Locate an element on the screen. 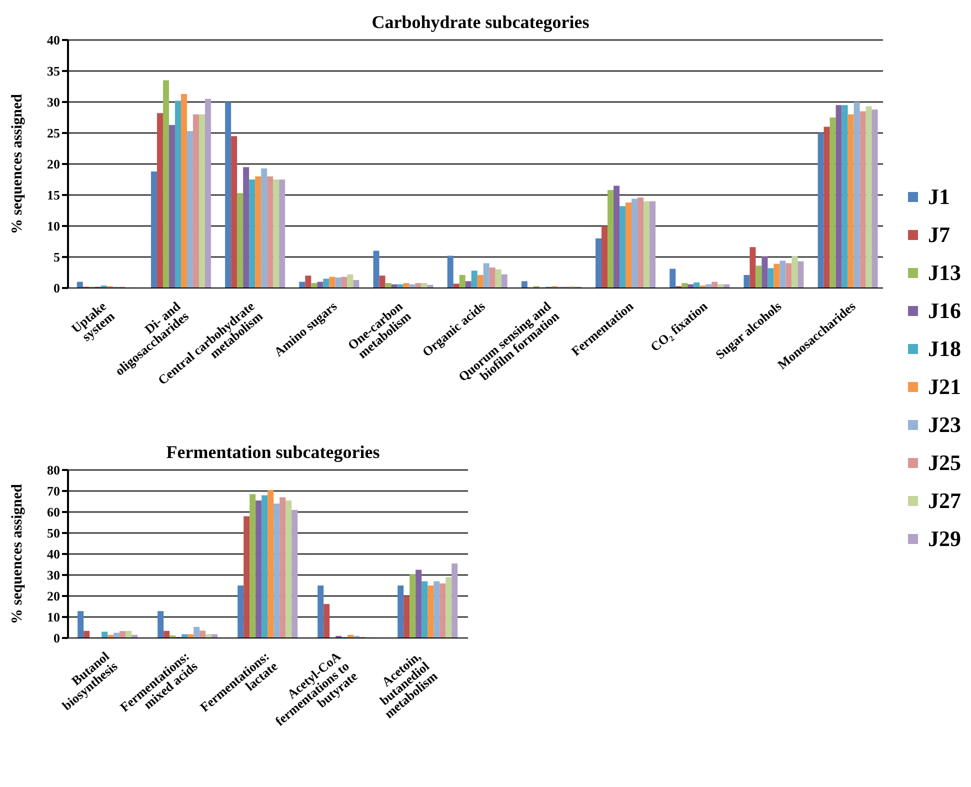 Image resolution: width=971 pixels, height=787 pixels. chart-title: Carbohydrate subcategories is located at coordinates (480, 22).